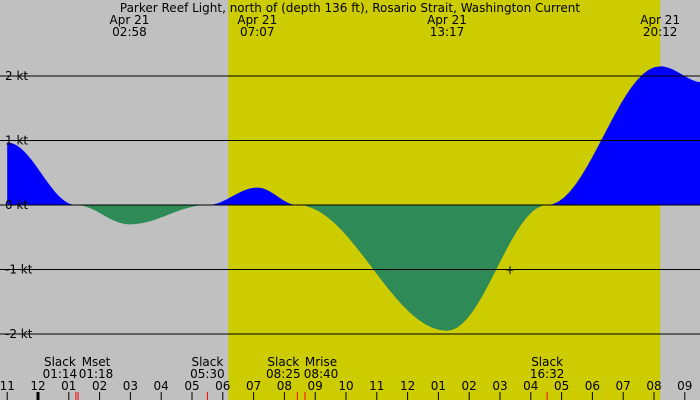 This screenshot has width=700, height=400. I want to click on y-tick-label: 1 kt, so click(16, 141).